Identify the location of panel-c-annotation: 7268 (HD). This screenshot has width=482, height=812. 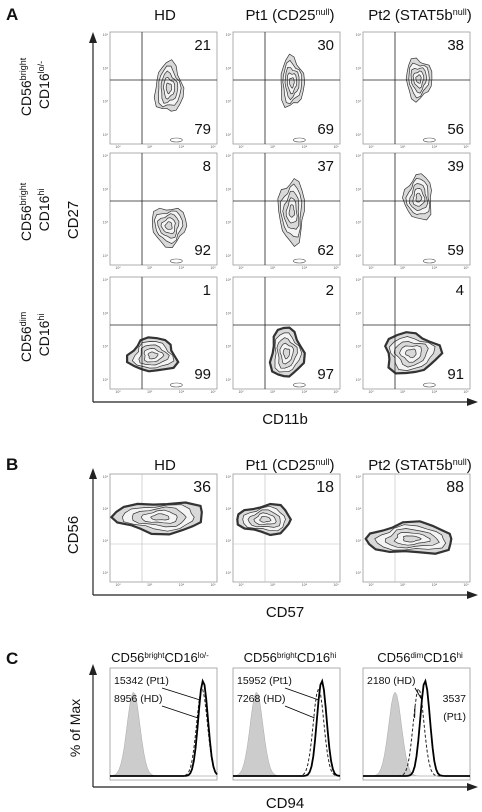
(261, 699).